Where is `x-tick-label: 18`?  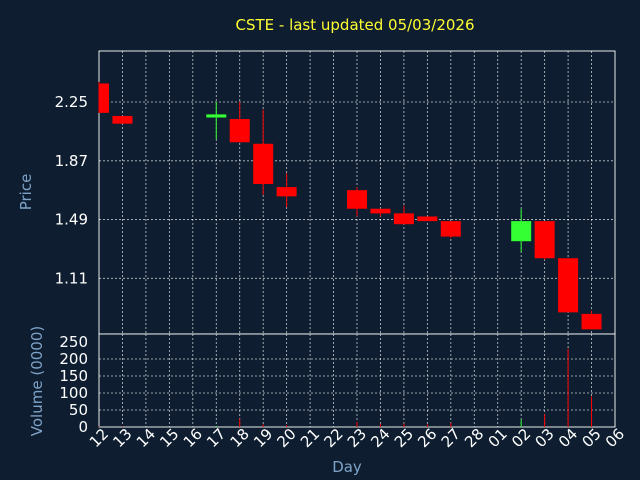 x-tick-label: 18 is located at coordinates (240, 438).